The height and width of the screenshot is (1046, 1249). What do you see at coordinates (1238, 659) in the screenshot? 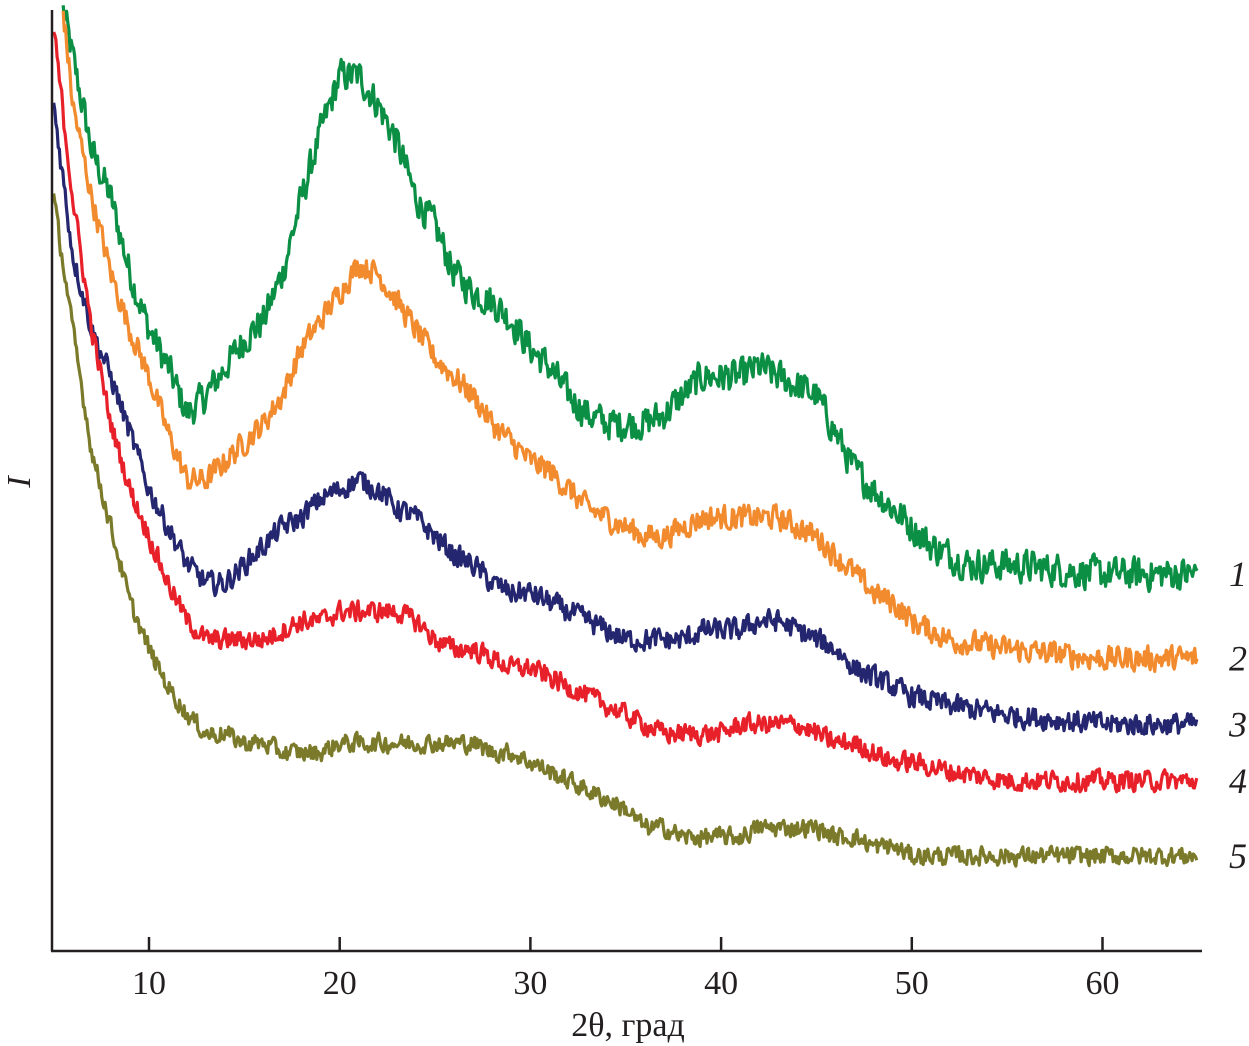
I see `series-2-label: 2` at bounding box center [1238, 659].